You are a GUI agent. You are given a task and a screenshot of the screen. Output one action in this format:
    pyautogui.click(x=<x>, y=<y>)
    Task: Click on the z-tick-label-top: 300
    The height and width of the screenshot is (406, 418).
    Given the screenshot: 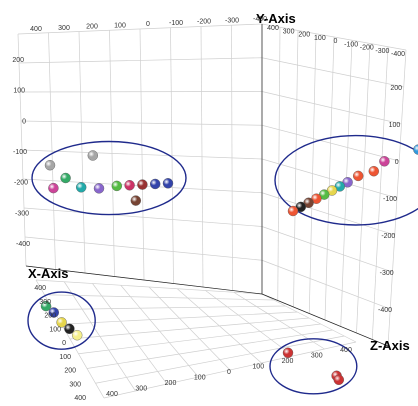 What is the action you would take?
    pyautogui.click(x=289, y=31)
    